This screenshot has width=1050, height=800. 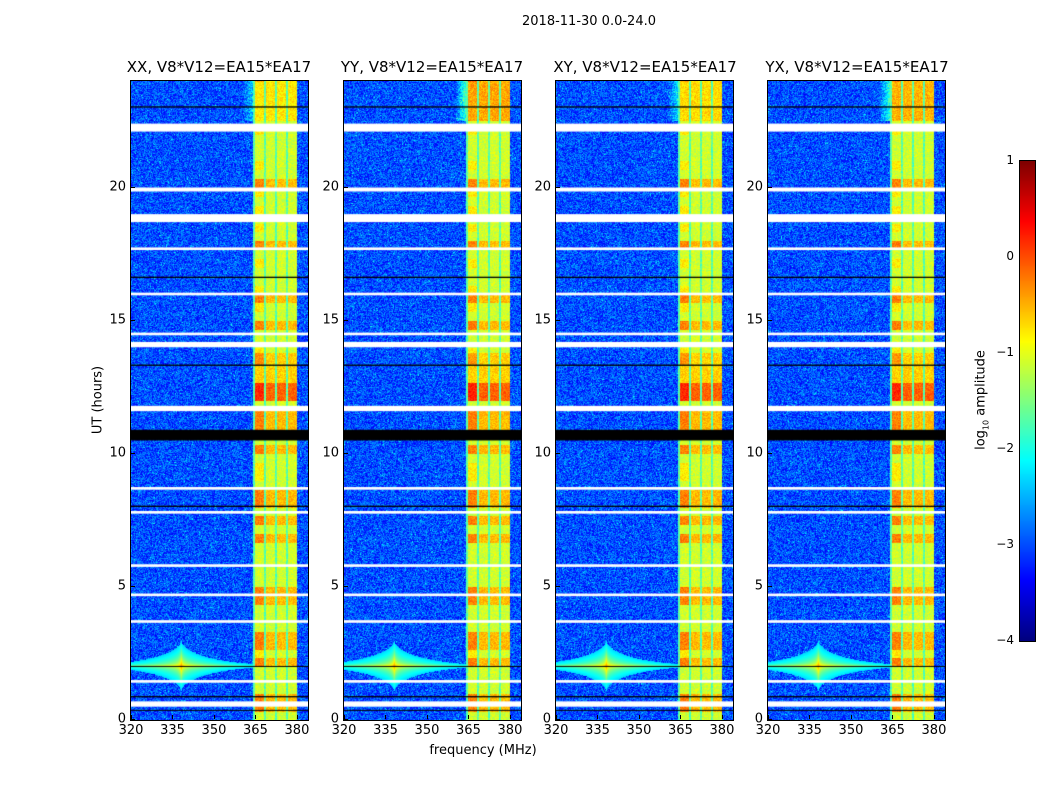 What do you see at coordinates (432, 67) in the screenshot?
I see `panel-title-yy: YY, V8*V12=EA15*EA17` at bounding box center [432, 67].